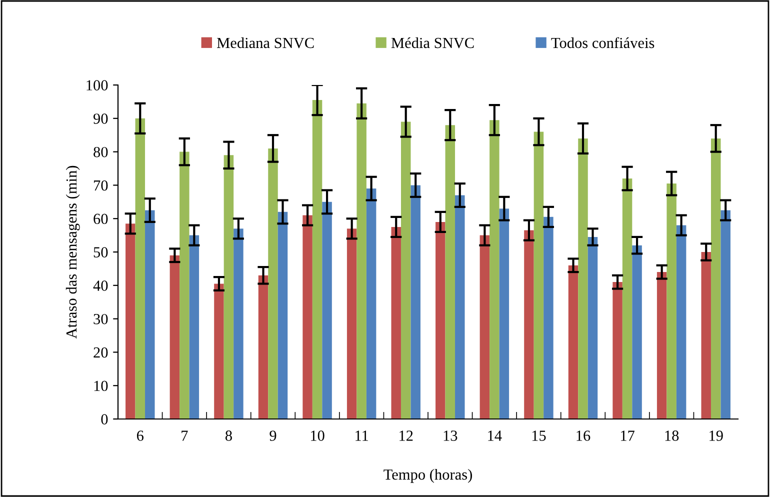 This screenshot has height=497, width=770. What do you see at coordinates (101, 219) in the screenshot?
I see `y-tick-label: 60` at bounding box center [101, 219].